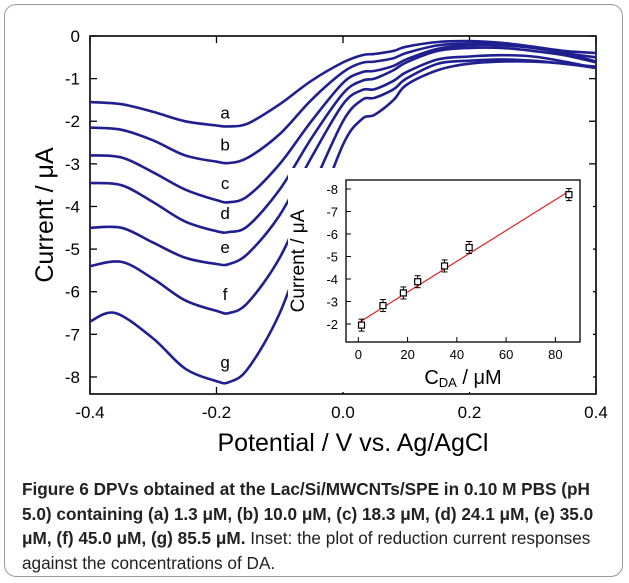 The height and width of the screenshot is (583, 629). I want to click on inset-x-tick-label: 80, so click(555, 354).